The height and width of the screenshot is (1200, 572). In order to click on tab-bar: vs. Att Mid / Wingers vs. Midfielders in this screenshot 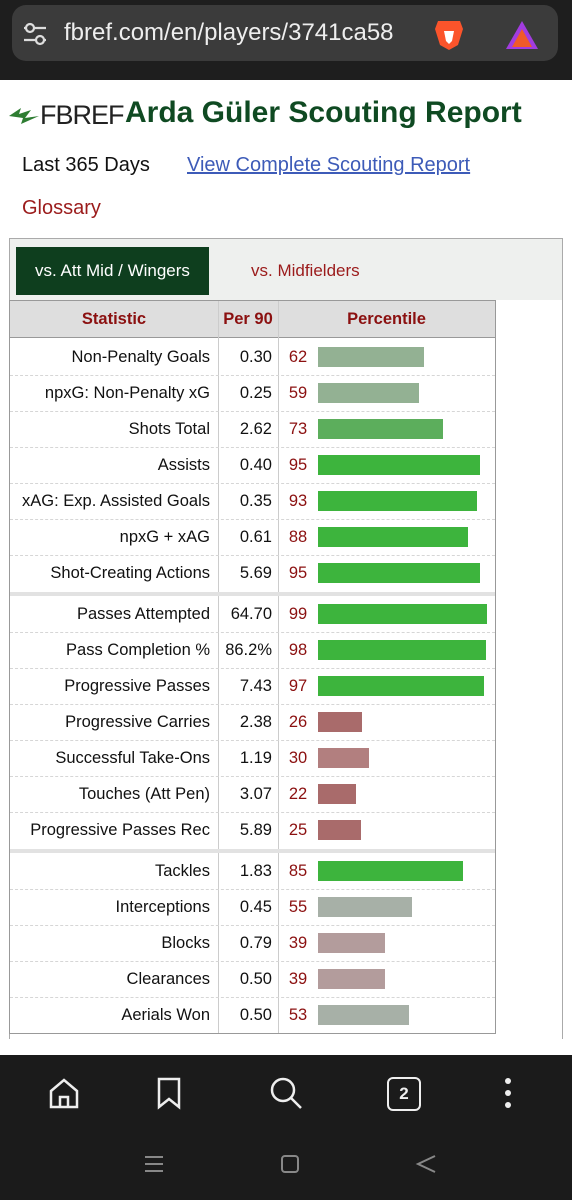, I will do `click(286, 269)`.